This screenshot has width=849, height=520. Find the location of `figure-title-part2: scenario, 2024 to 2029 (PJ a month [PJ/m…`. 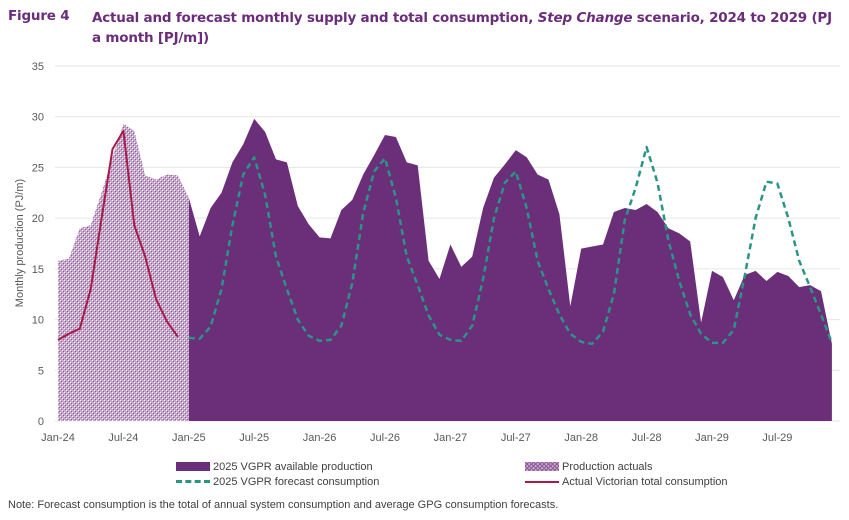

figure-title-part2: scenario, 2024 to 2029 (PJ a month [PJ/m… is located at coordinates (462, 28).